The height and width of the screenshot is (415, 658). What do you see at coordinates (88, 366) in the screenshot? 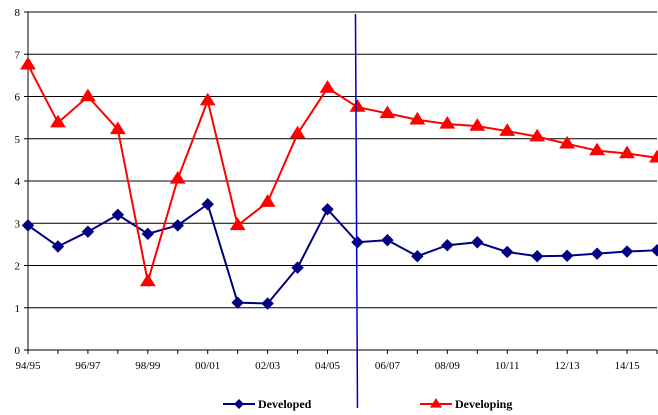
I see `x-tick-label-96-97: 96/97` at bounding box center [88, 366].